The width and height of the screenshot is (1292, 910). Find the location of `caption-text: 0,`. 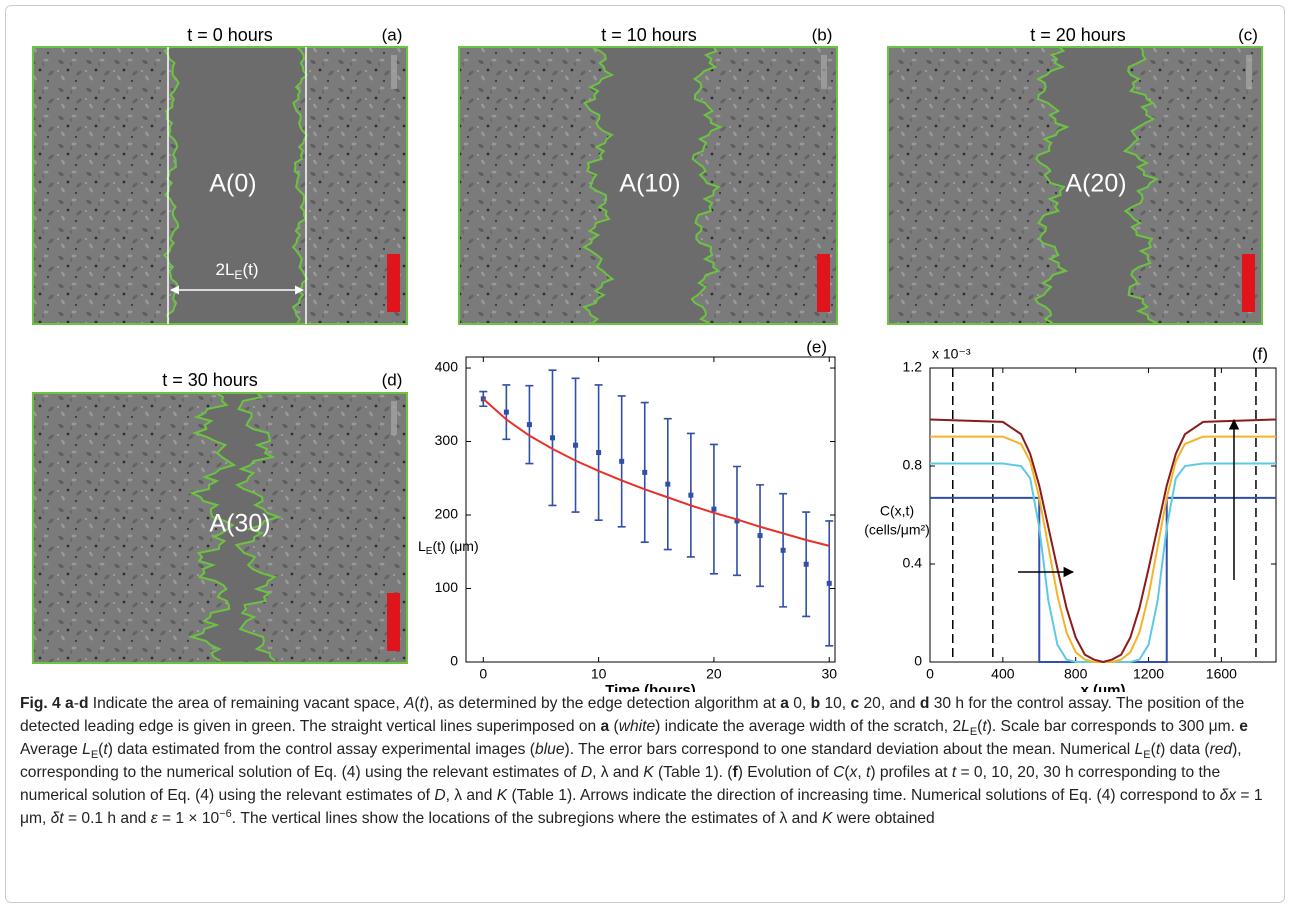

caption-text: 0, is located at coordinates (799, 703).